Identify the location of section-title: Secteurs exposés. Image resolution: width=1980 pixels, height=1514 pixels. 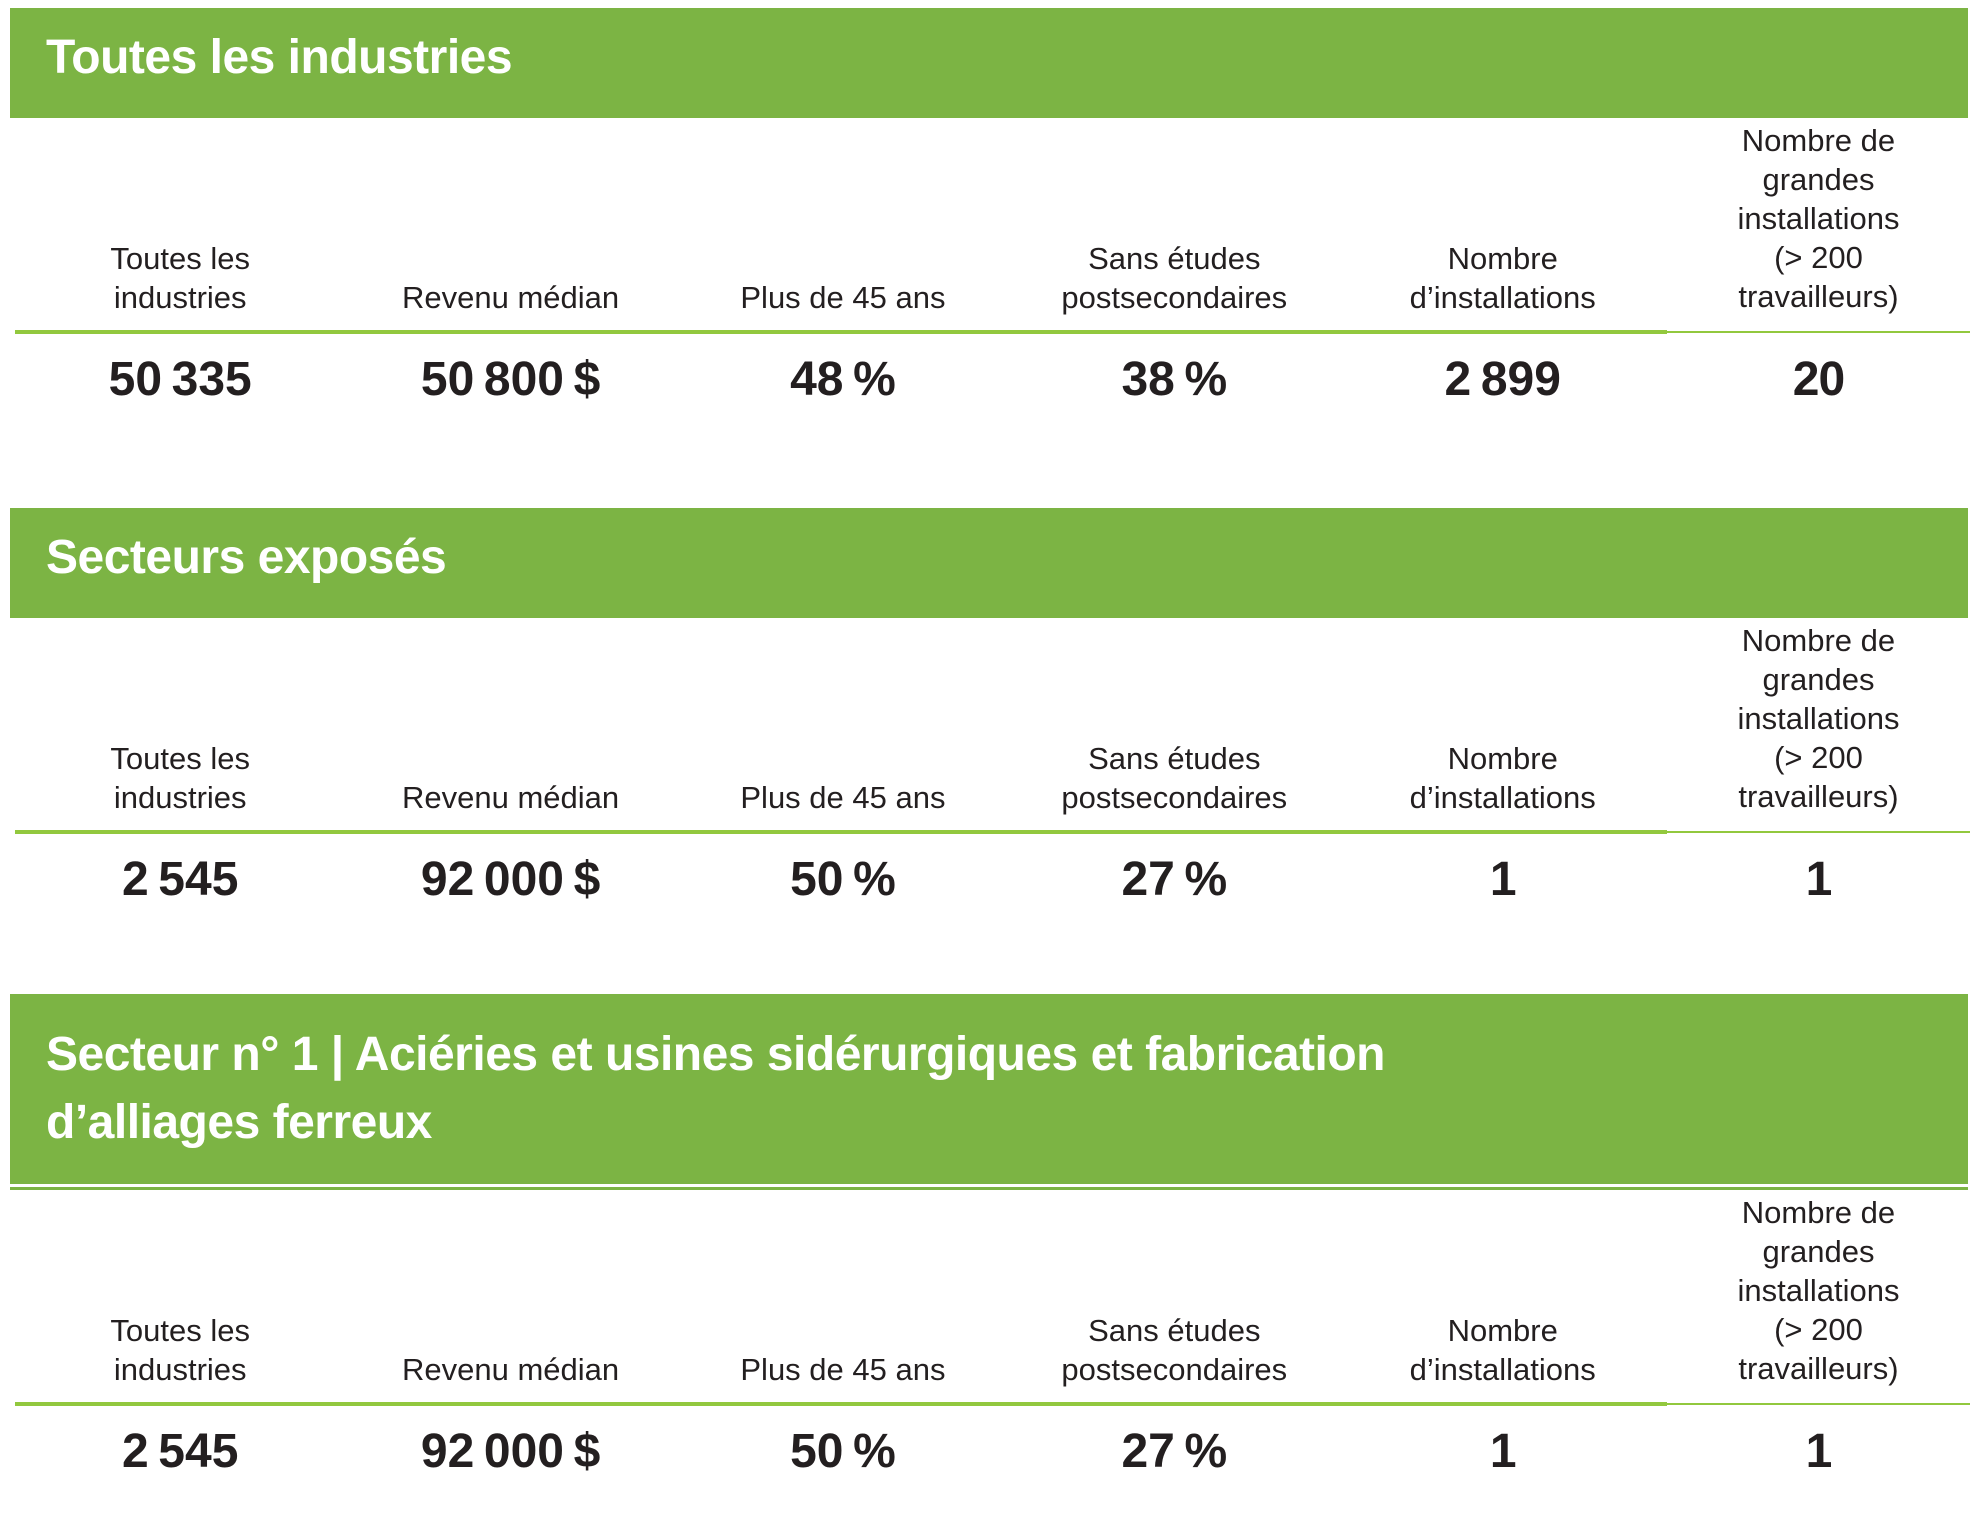
(246, 557).